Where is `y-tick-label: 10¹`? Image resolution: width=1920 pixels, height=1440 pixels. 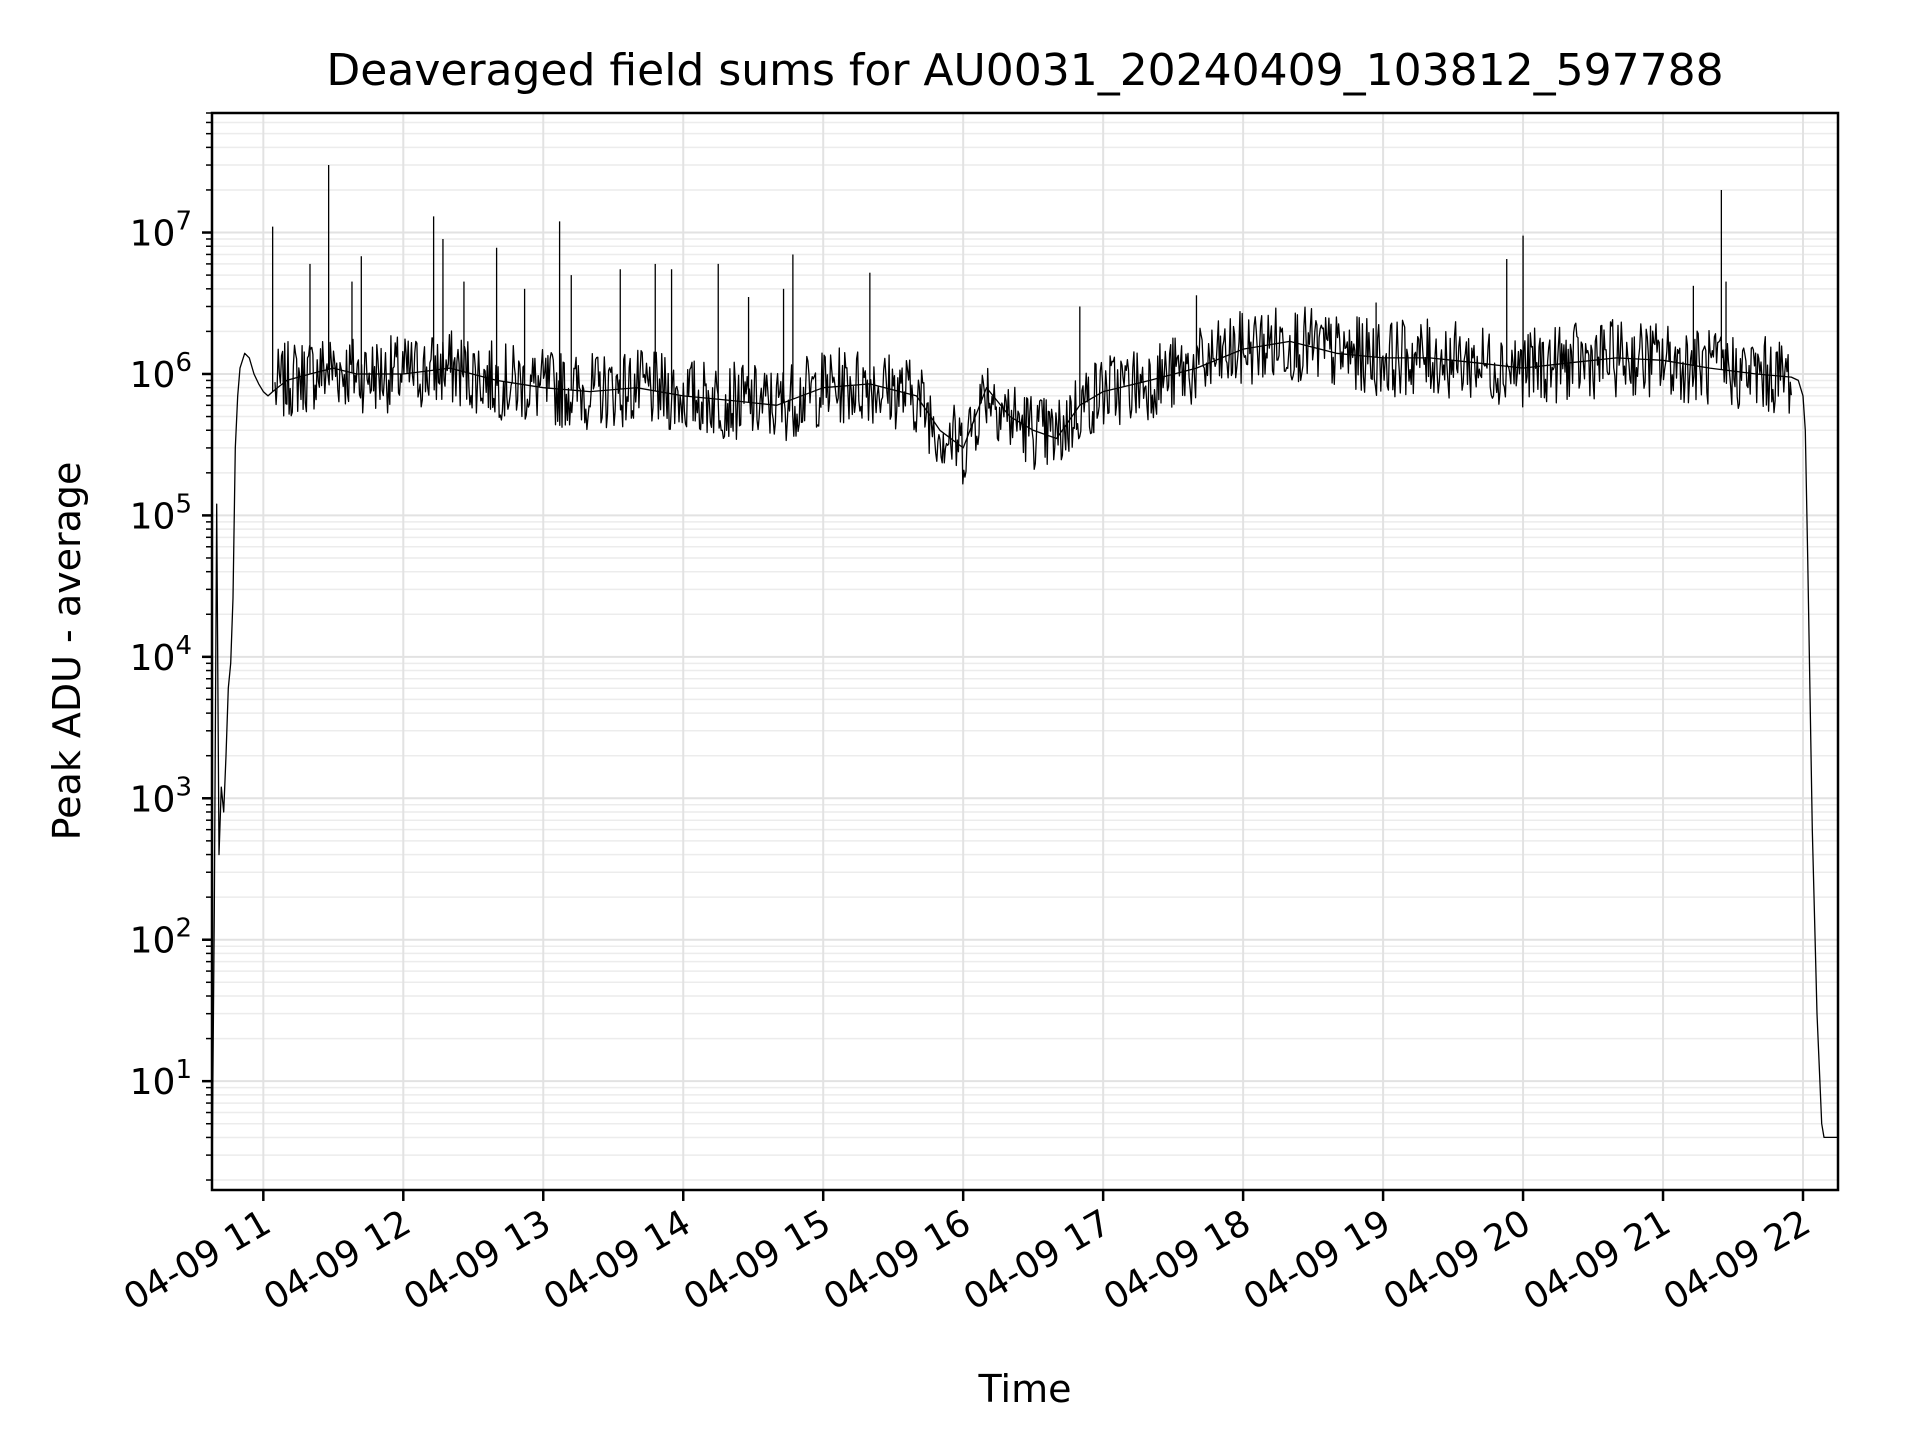
y-tick-label: 10¹ is located at coordinates (161, 1079).